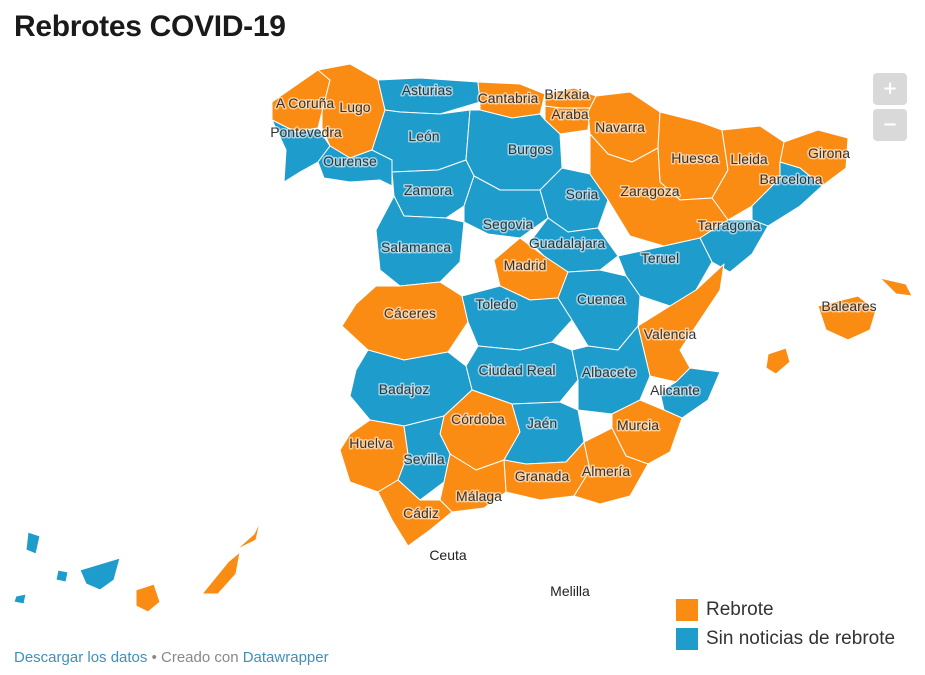 The height and width of the screenshot is (675, 925). What do you see at coordinates (508, 98) in the screenshot?
I see `province-label-cantabria: Cantabria` at bounding box center [508, 98].